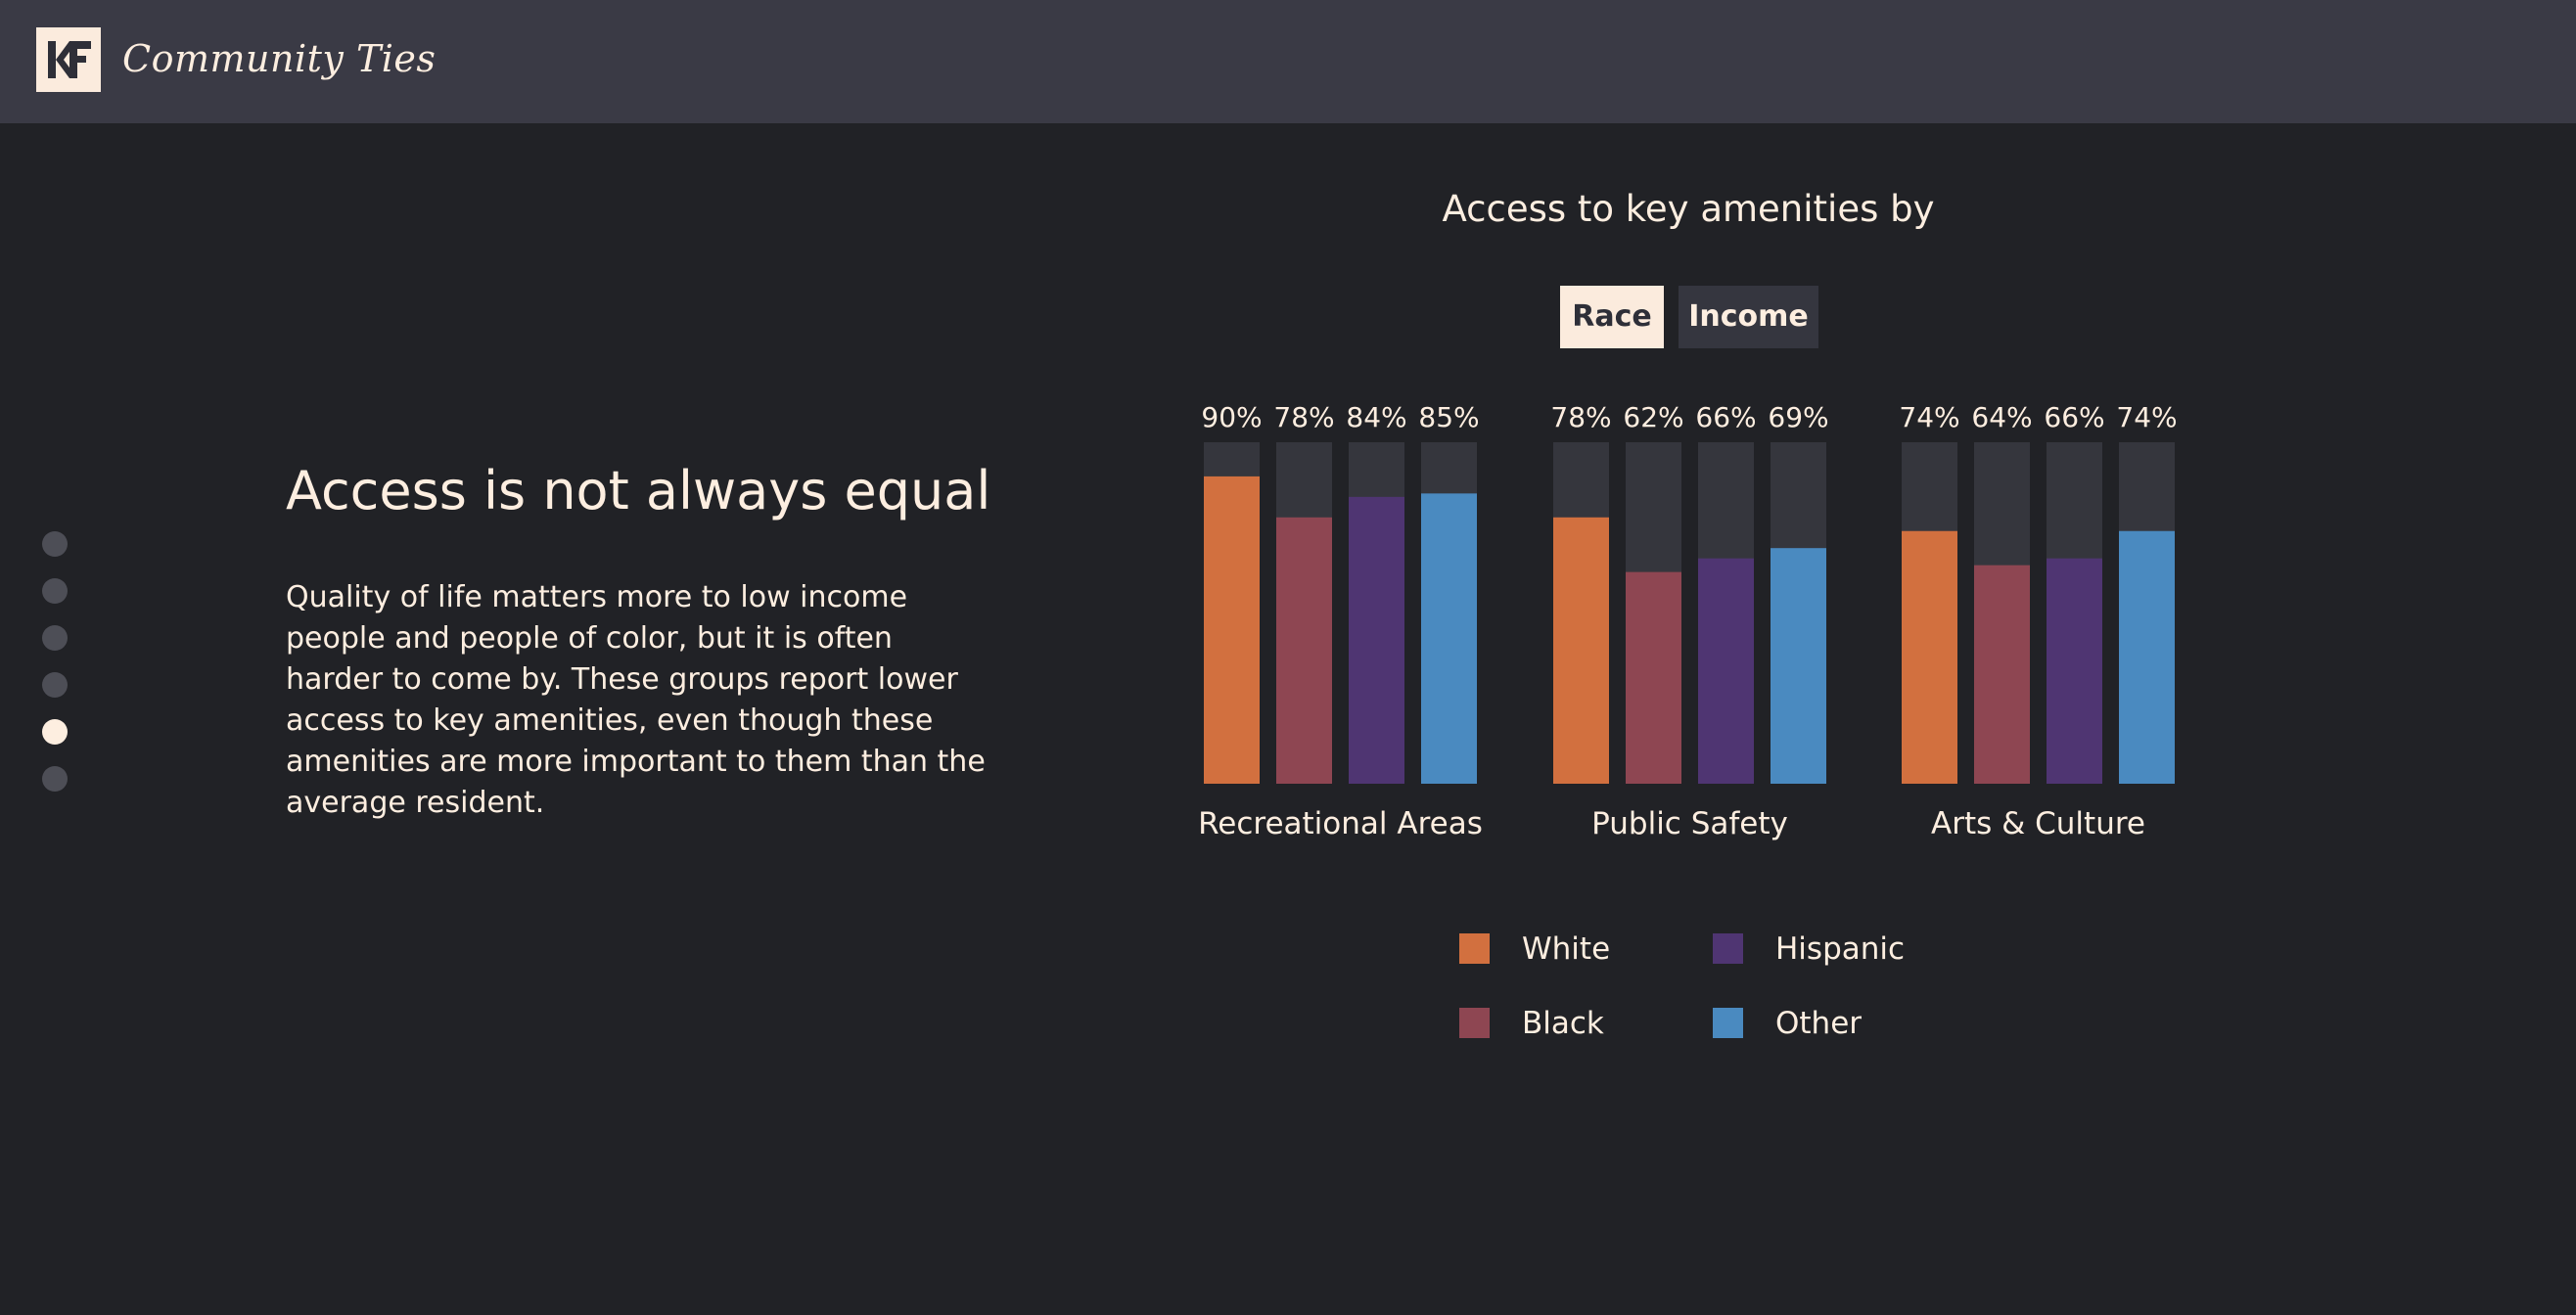 This screenshot has width=2576, height=1315. What do you see at coordinates (279, 58) in the screenshot?
I see `brand-name: Community Ties` at bounding box center [279, 58].